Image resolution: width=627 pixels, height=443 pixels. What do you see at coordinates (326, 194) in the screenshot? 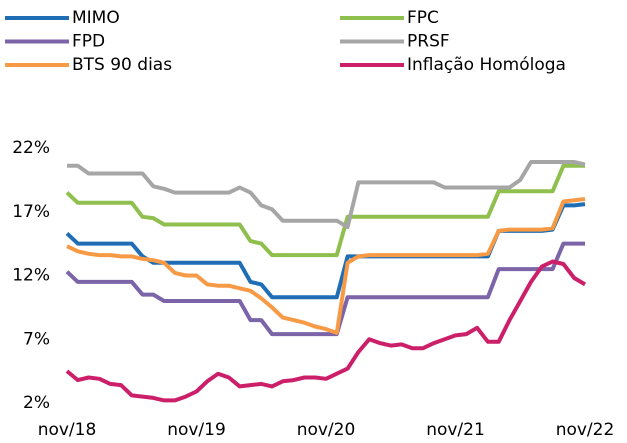
I see `series-line` at bounding box center [326, 194].